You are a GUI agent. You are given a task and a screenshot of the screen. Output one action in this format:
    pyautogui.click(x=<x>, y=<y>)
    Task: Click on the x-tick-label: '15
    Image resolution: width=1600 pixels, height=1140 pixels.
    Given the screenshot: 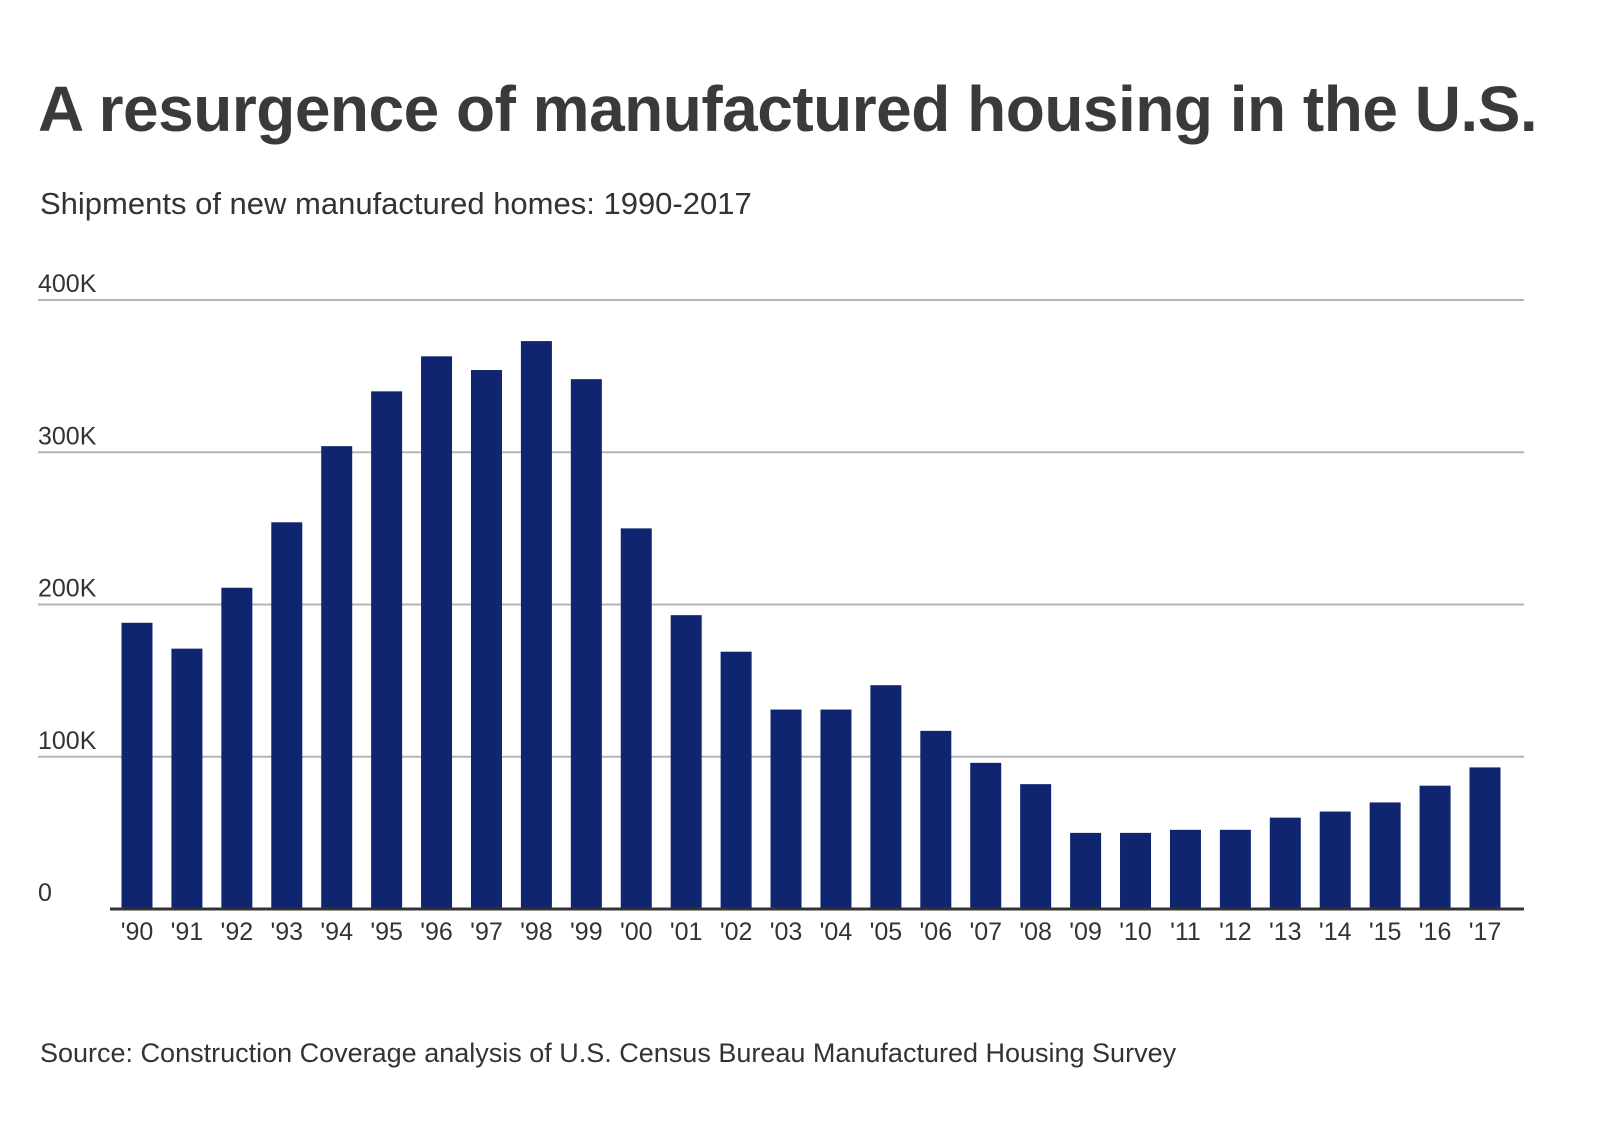 What is the action you would take?
    pyautogui.click(x=1385, y=932)
    